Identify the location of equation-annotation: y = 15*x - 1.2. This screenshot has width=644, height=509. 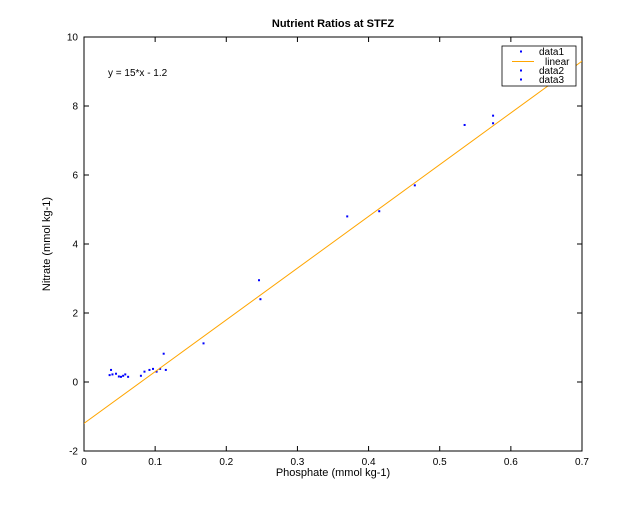
(138, 73).